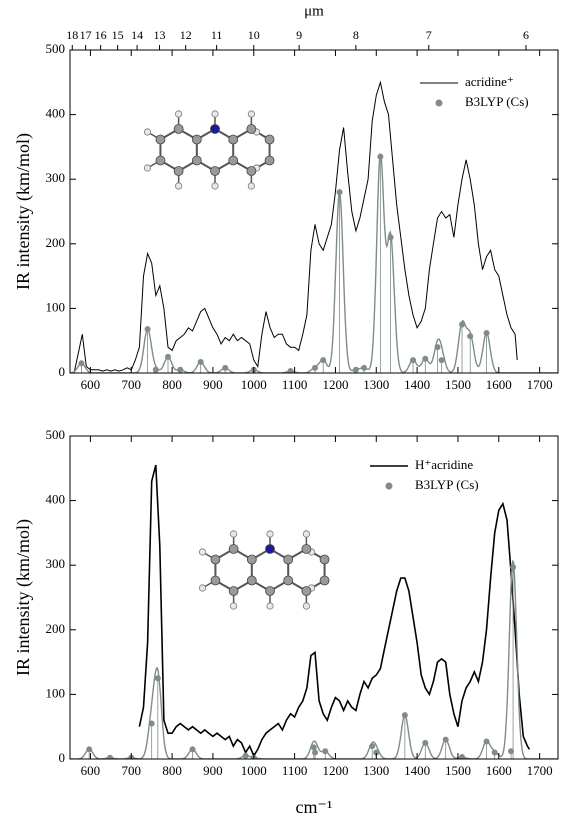  Describe the element at coordinates (186, 35) in the screenshot. I see `x2-tick-label: 12` at that location.